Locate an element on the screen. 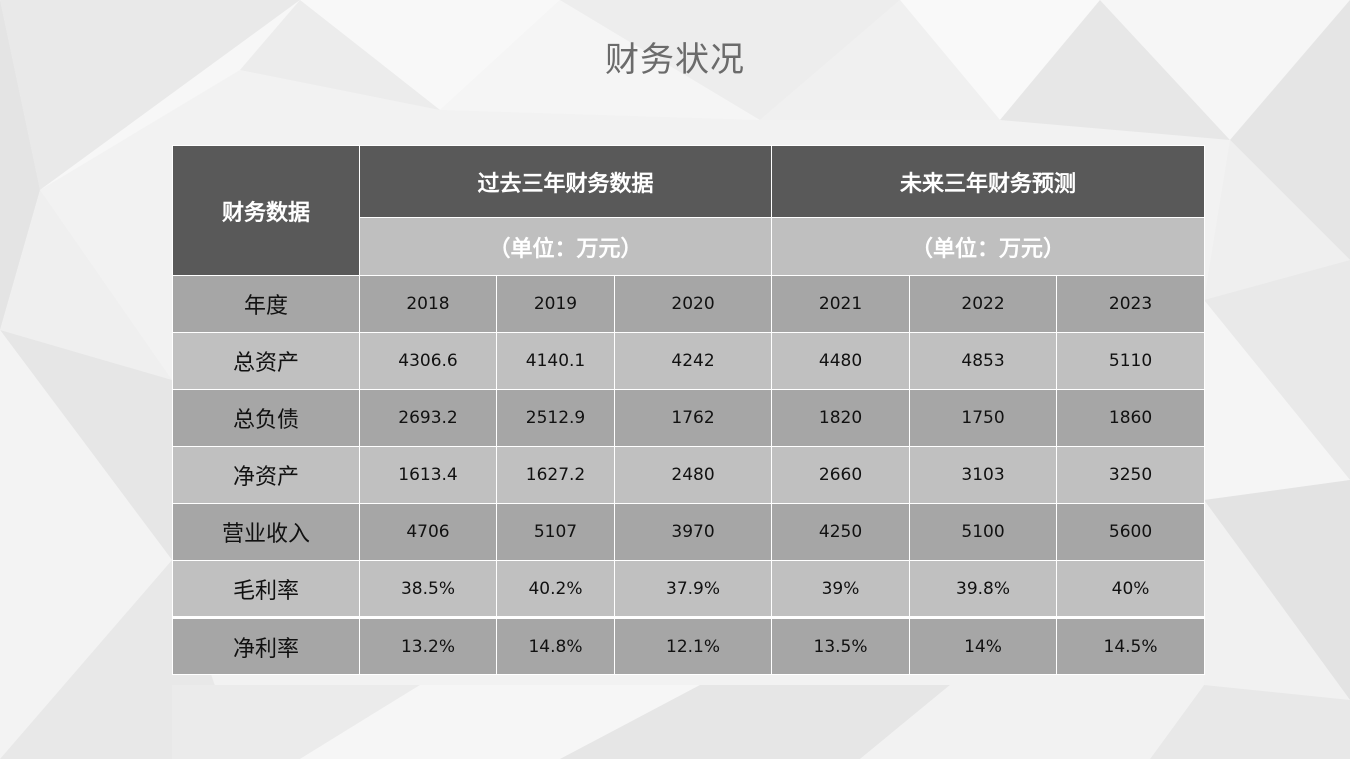 The width and height of the screenshot is (1350, 759). table-row: 净资产 1613.4 1627.2 2480 2660 3103 3250 is located at coordinates (689, 475).